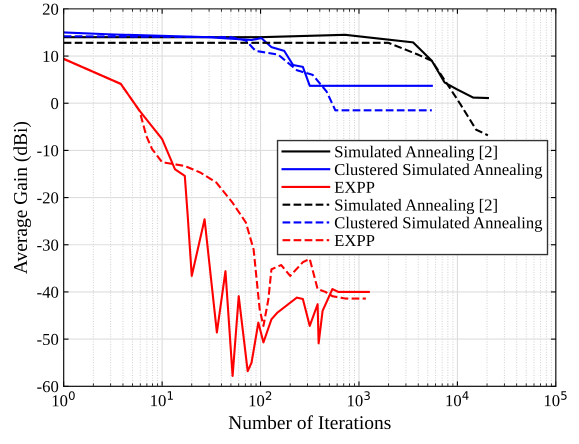 The height and width of the screenshot is (444, 579). I want to click on y-tick-label: -10, so click(47, 150).